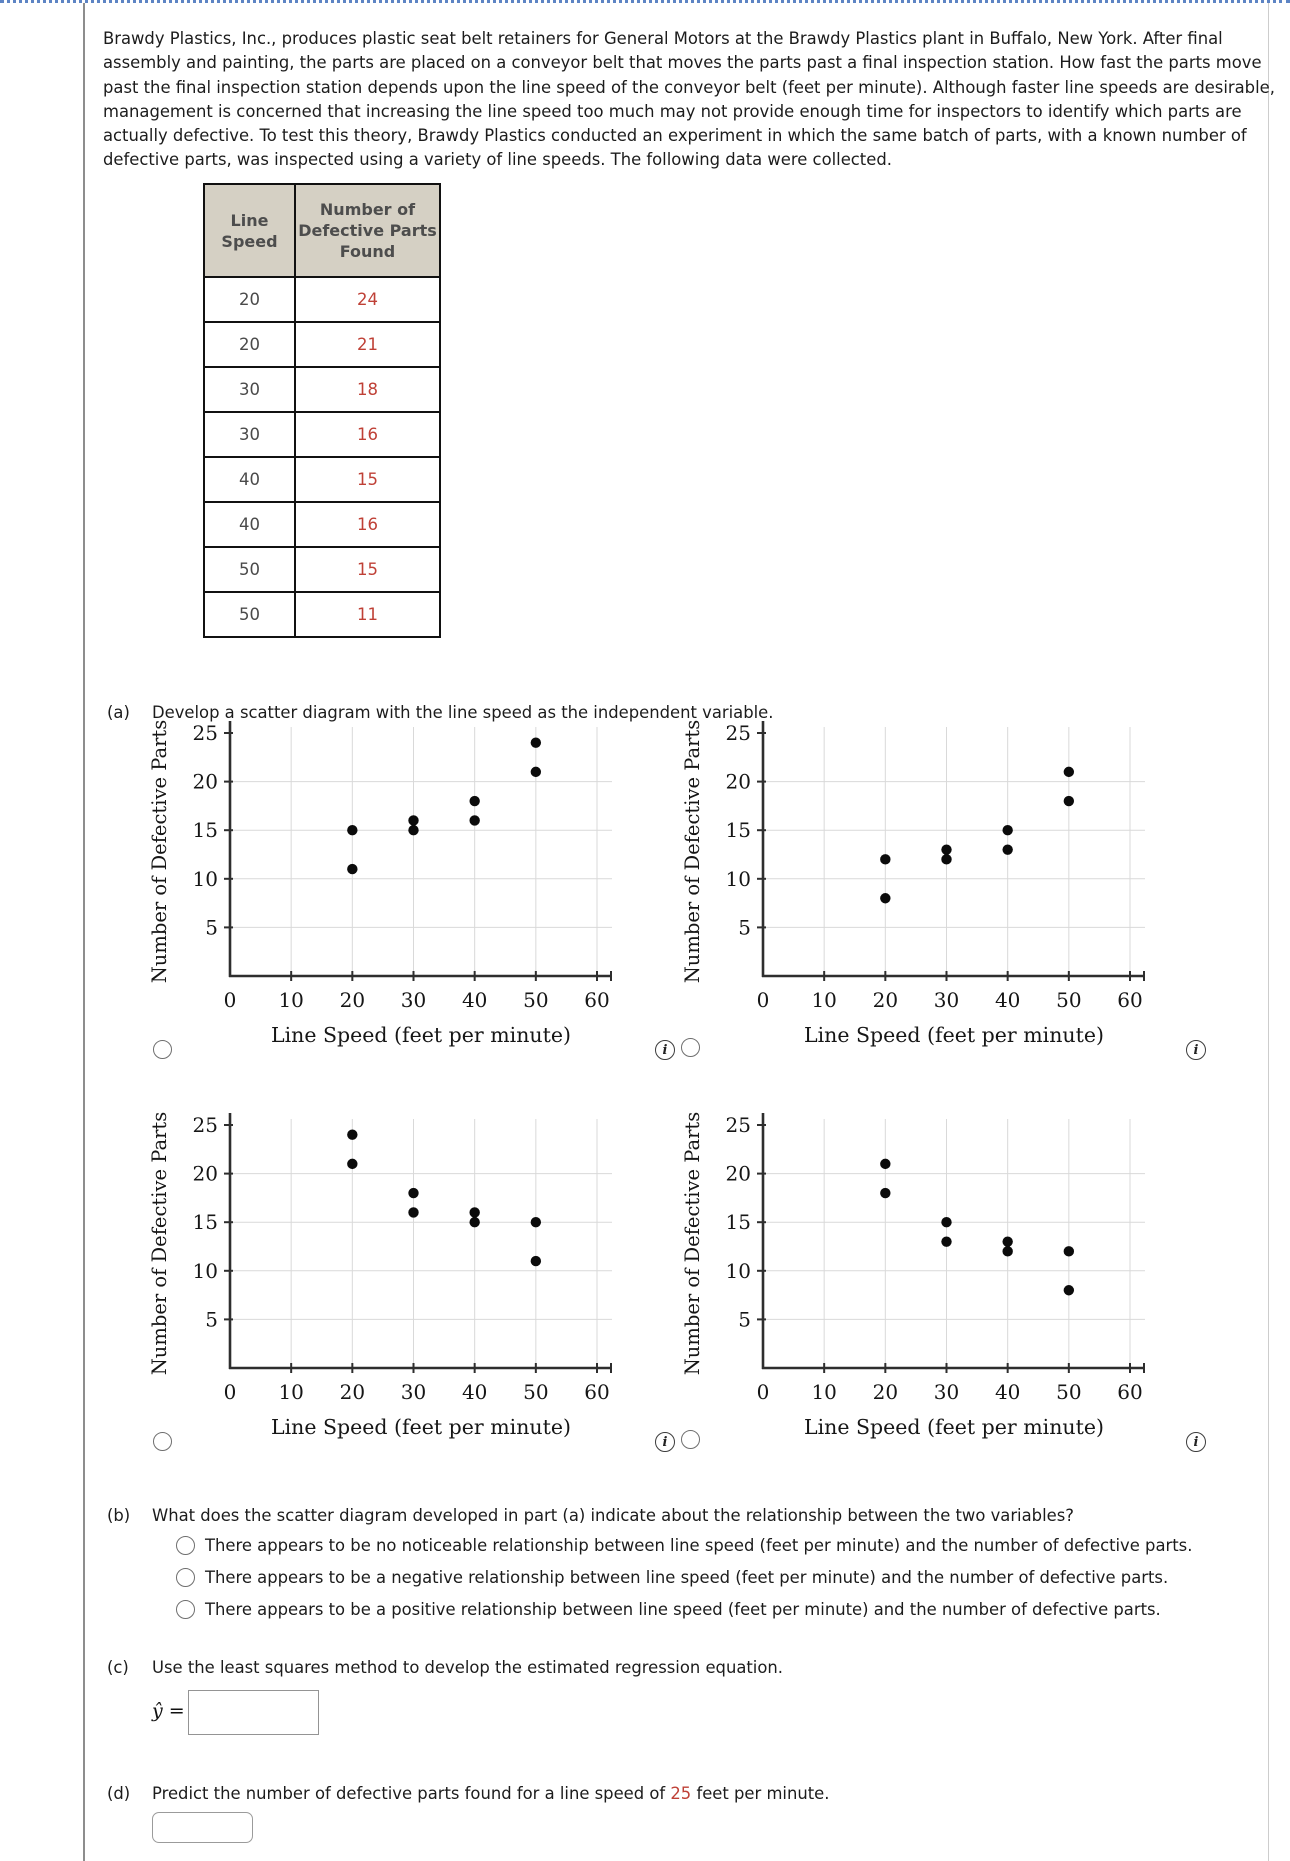 Image resolution: width=1290 pixels, height=1861 pixels. Describe the element at coordinates (1268, 932) in the screenshot. I see `right-divider` at that location.